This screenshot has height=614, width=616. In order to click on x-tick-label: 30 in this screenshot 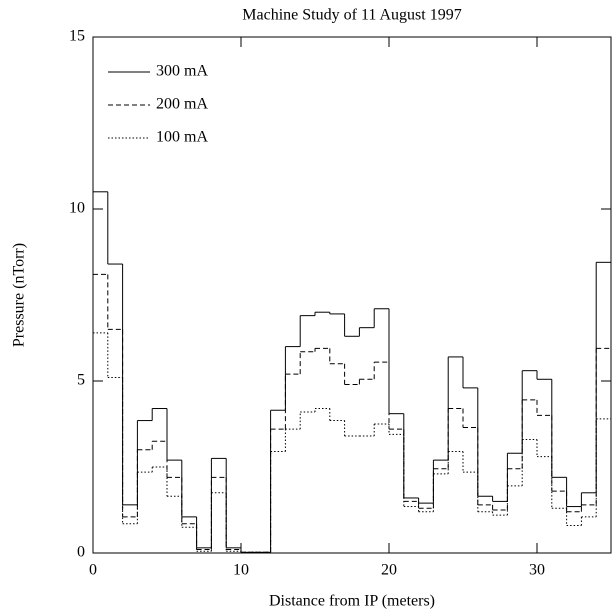, I will do `click(537, 570)`.